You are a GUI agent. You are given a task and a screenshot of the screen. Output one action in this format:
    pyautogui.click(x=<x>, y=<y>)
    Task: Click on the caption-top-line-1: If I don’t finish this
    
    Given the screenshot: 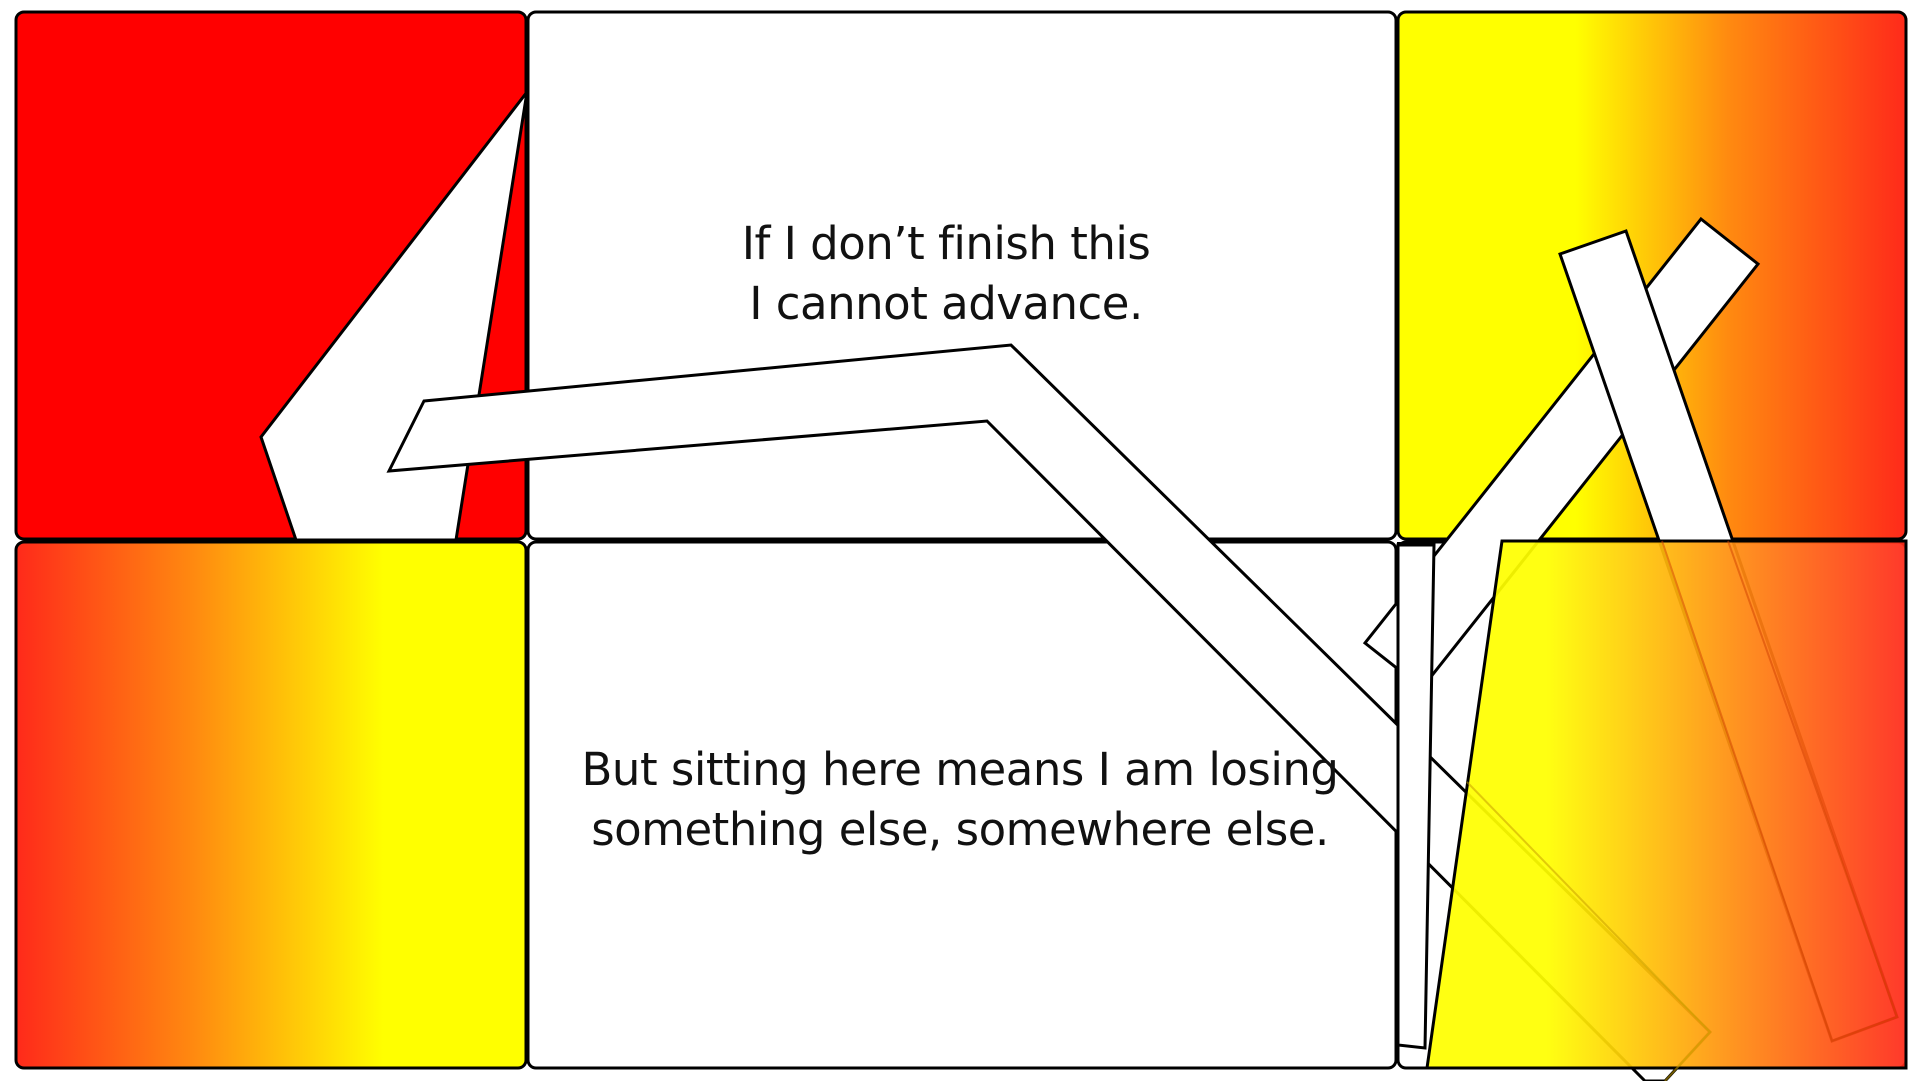 What is the action you would take?
    pyautogui.click(x=946, y=243)
    